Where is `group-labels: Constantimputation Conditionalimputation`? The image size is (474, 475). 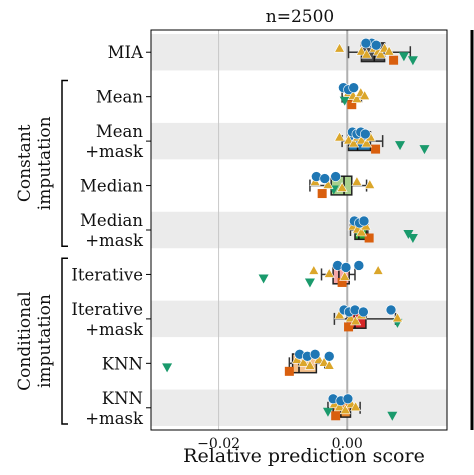
group-labels: Constantimputation Conditionalimputation is located at coordinates (41, 252).